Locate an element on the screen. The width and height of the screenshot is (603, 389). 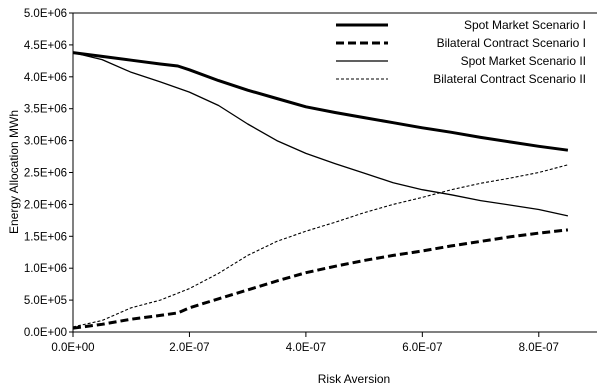
legend-label-1: Spot Market Scenario I is located at coordinates (525, 25).